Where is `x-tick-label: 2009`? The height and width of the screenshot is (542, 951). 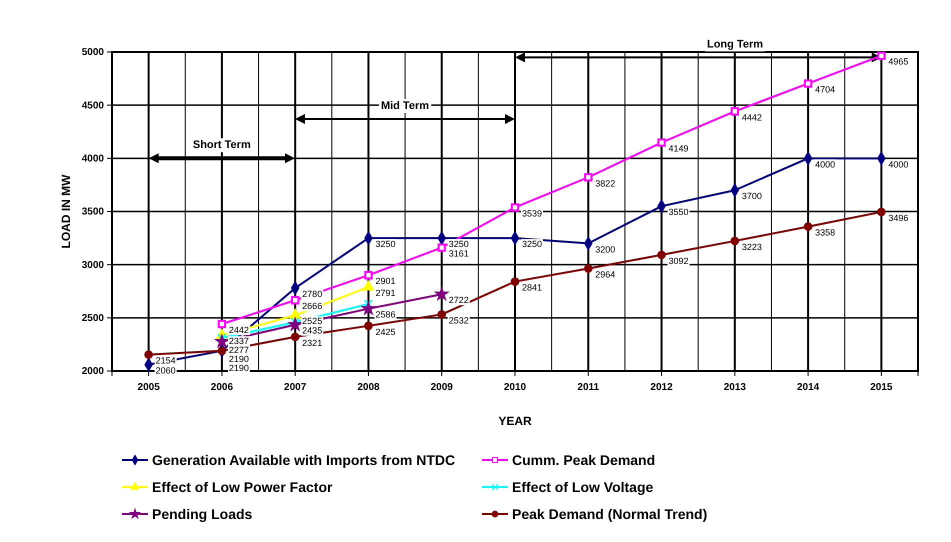
x-tick-label: 2009 is located at coordinates (442, 387).